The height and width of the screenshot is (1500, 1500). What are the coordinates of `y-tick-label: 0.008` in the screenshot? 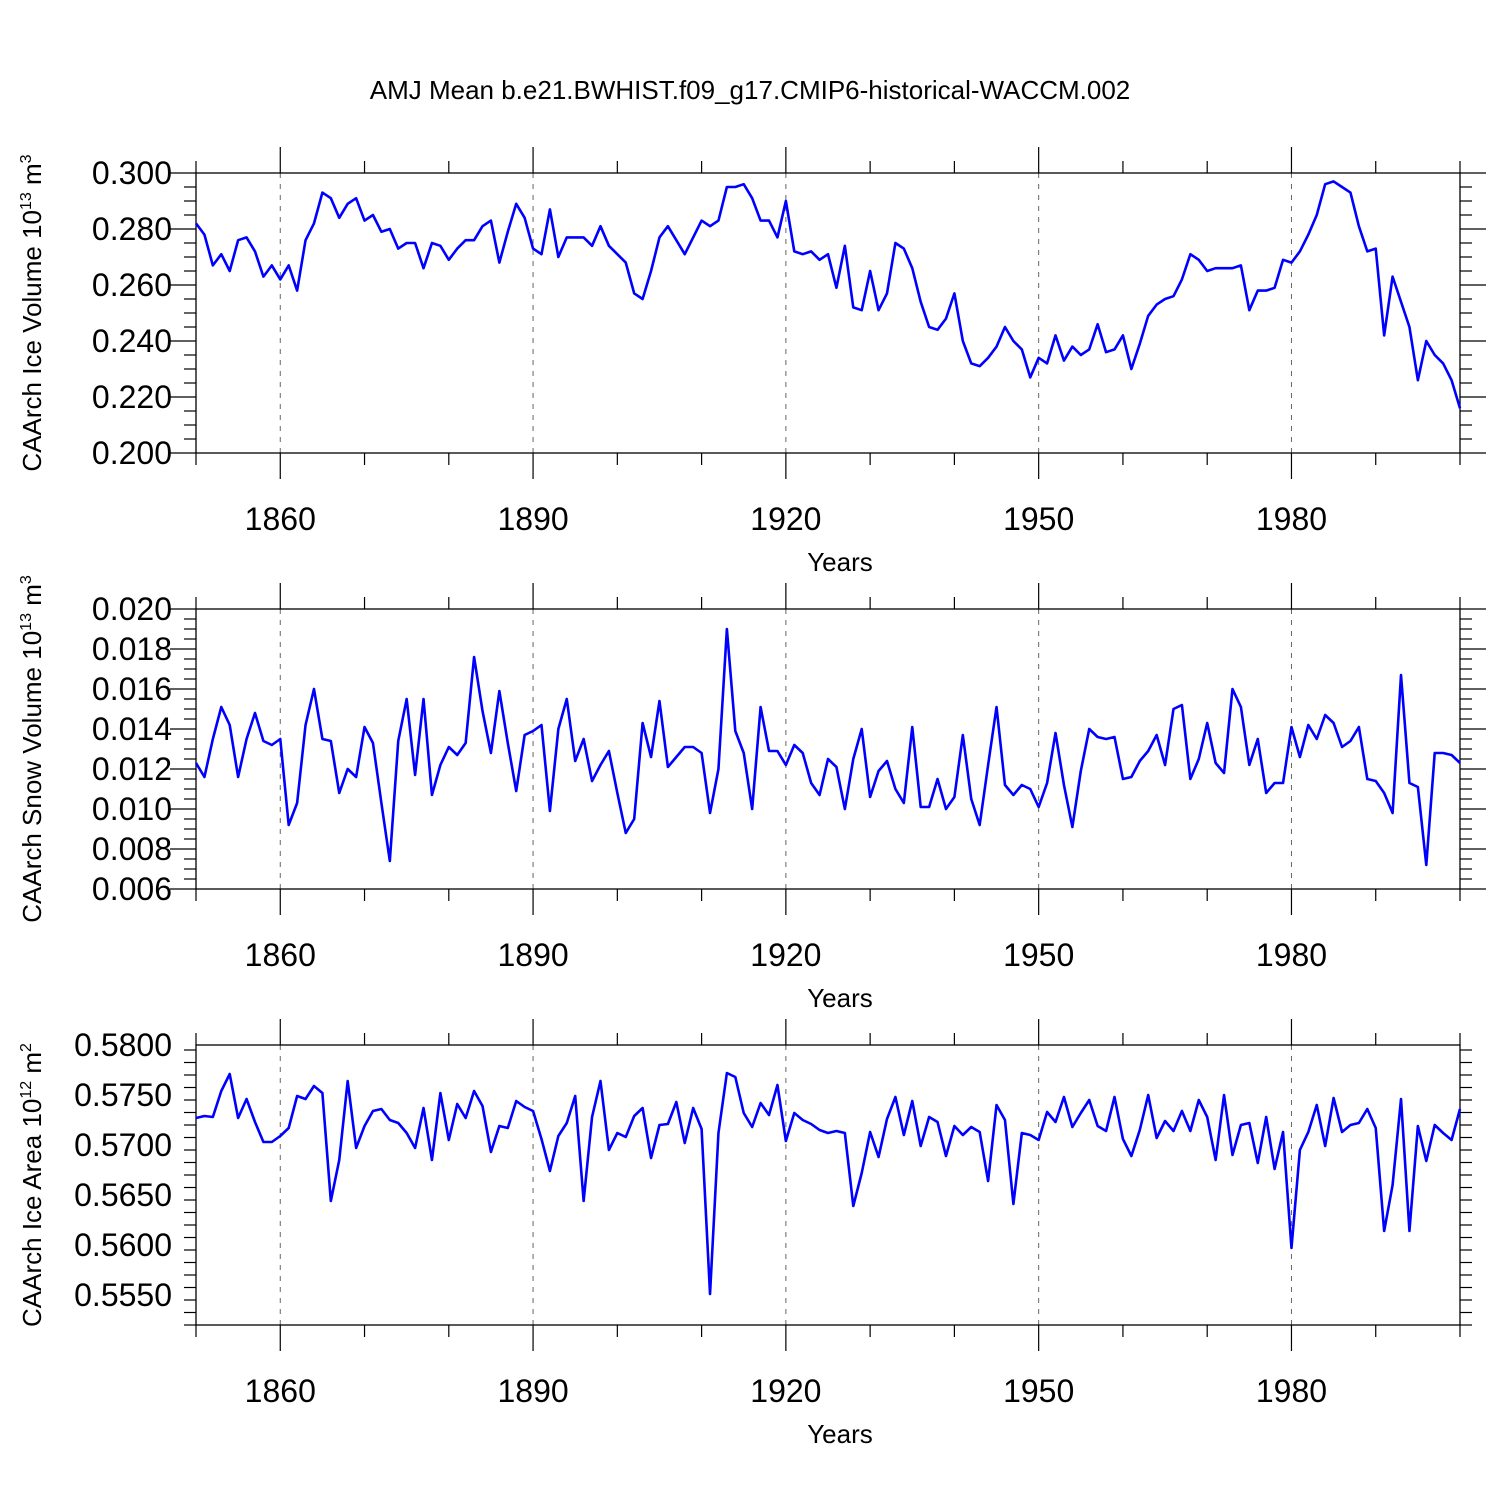 It's located at (132, 849).